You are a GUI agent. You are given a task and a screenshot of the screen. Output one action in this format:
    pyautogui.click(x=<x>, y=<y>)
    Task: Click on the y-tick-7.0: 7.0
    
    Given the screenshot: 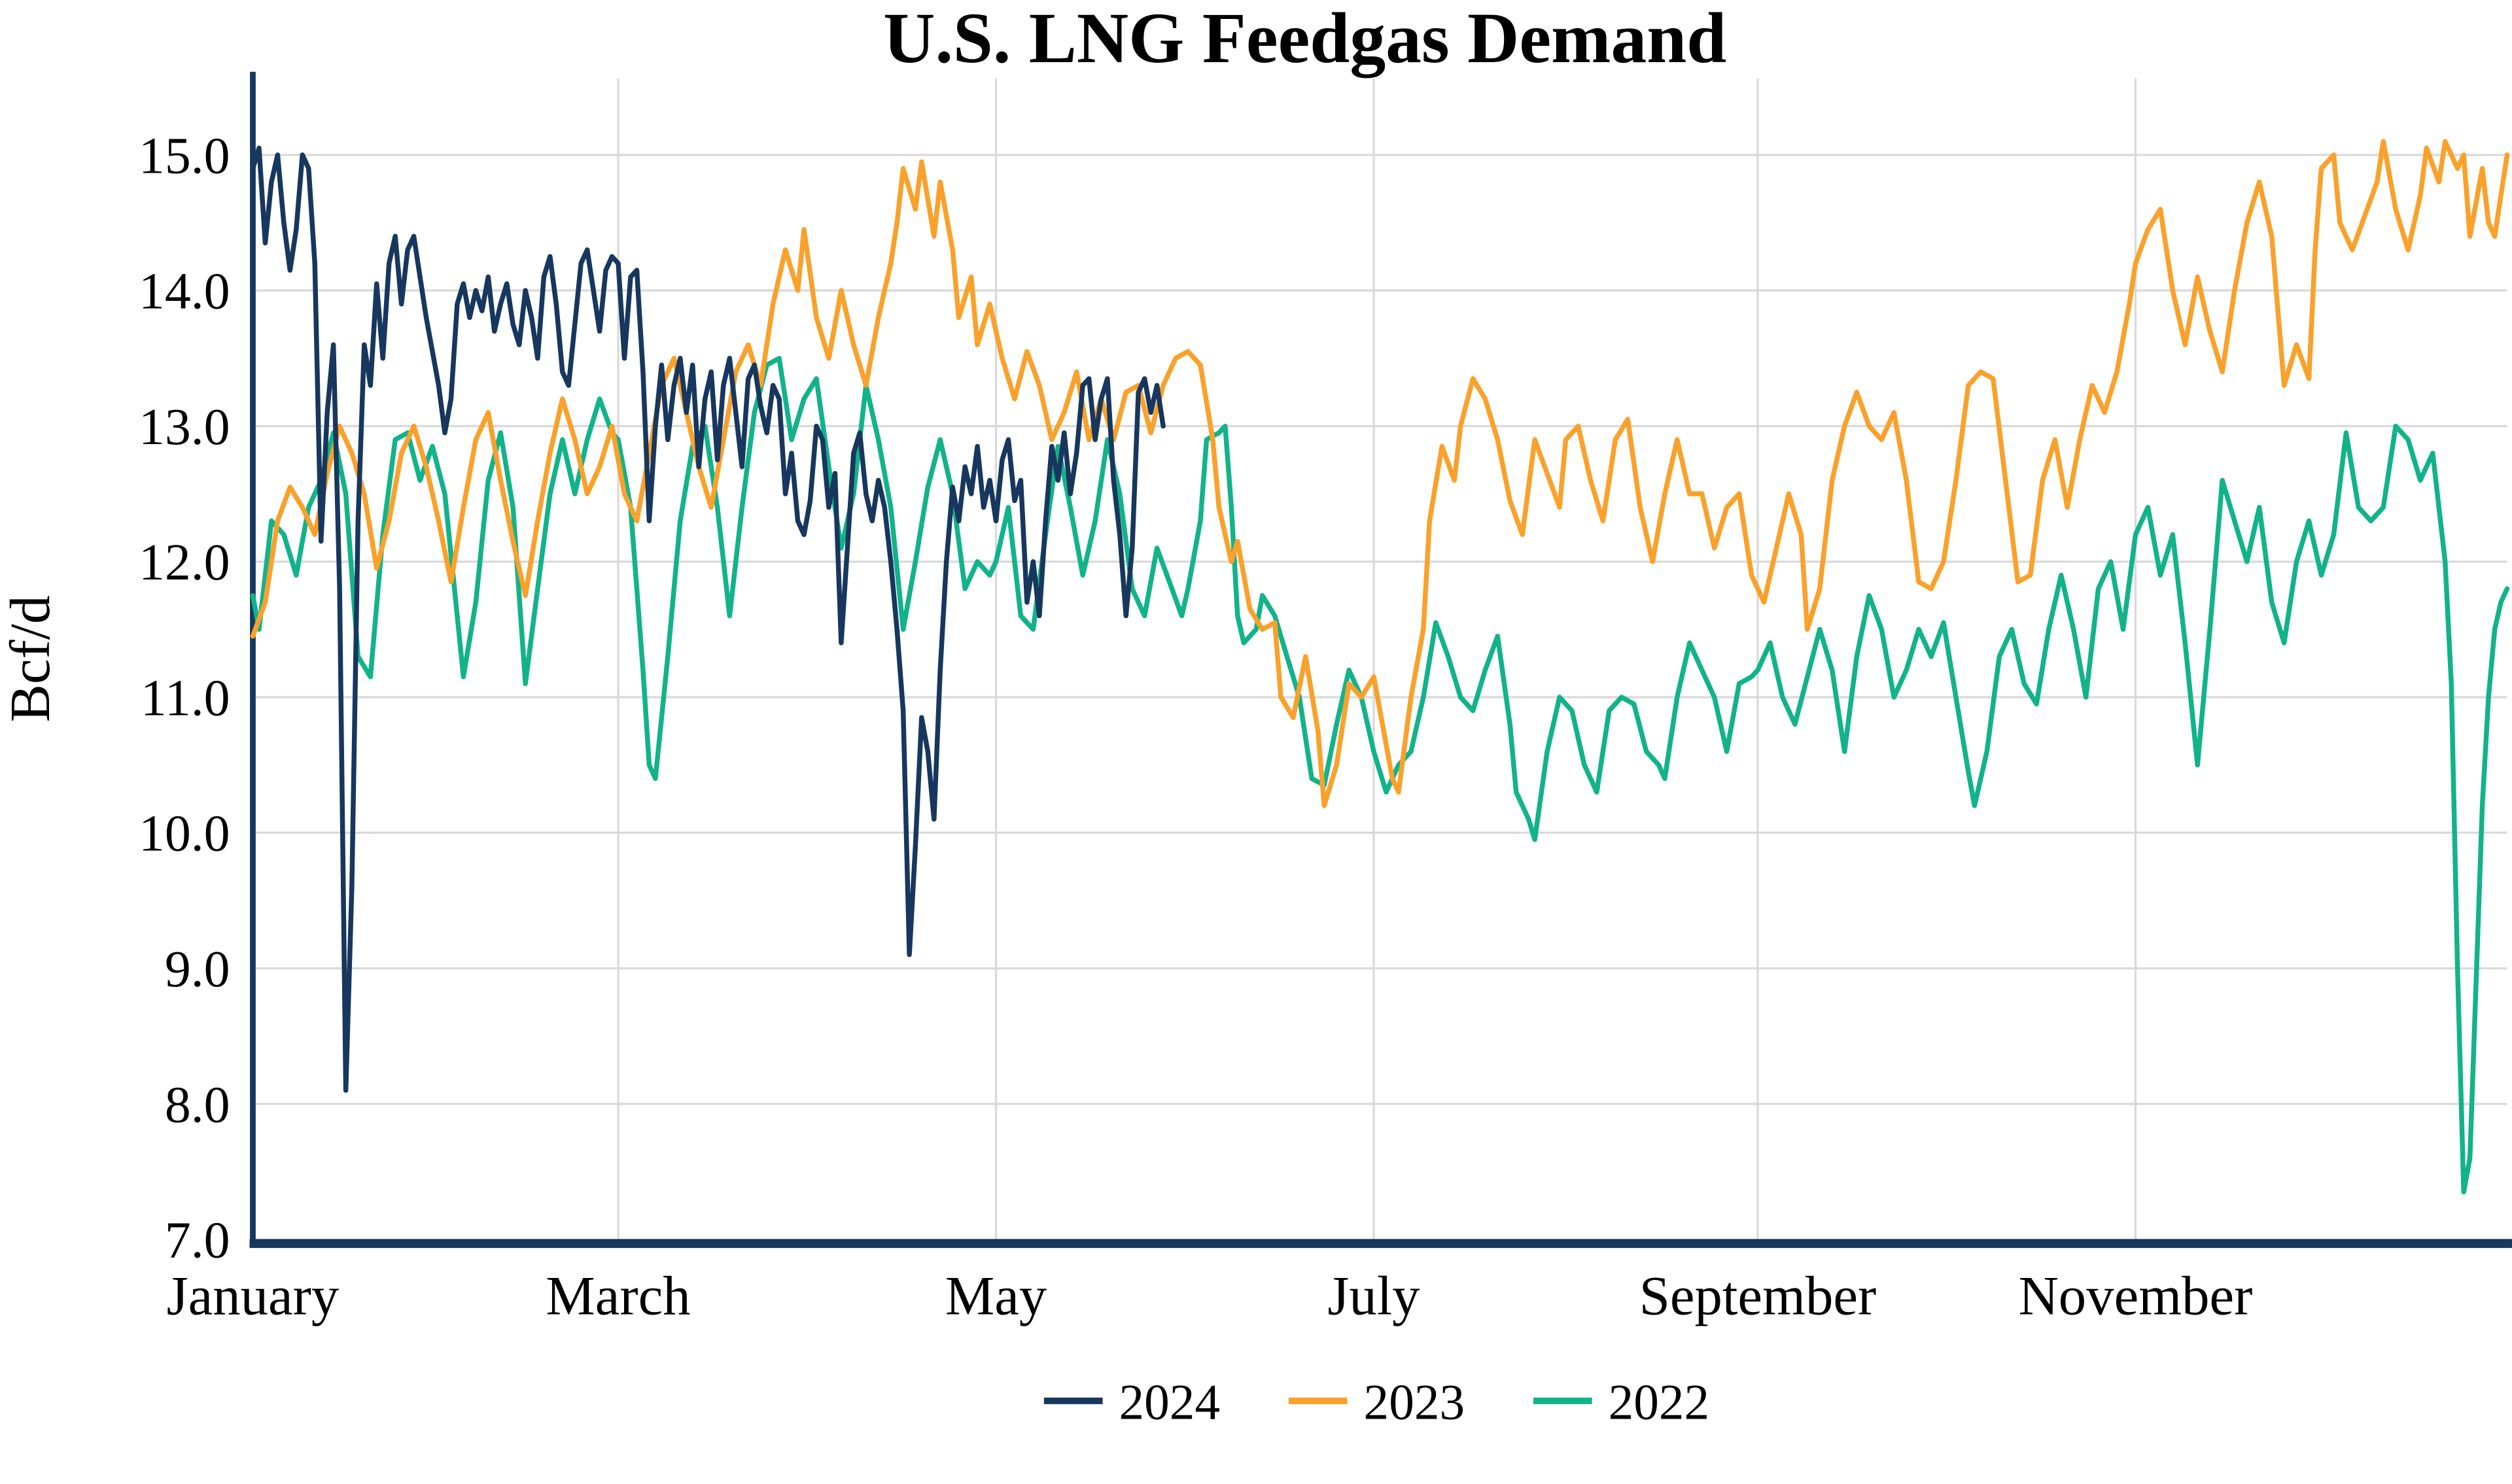 What is the action you would take?
    pyautogui.click(x=197, y=1240)
    